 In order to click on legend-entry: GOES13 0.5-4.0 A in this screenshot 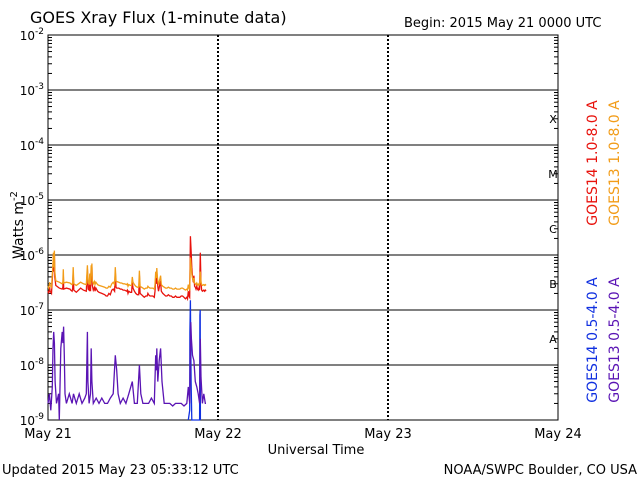, I will do `click(615, 340)`.